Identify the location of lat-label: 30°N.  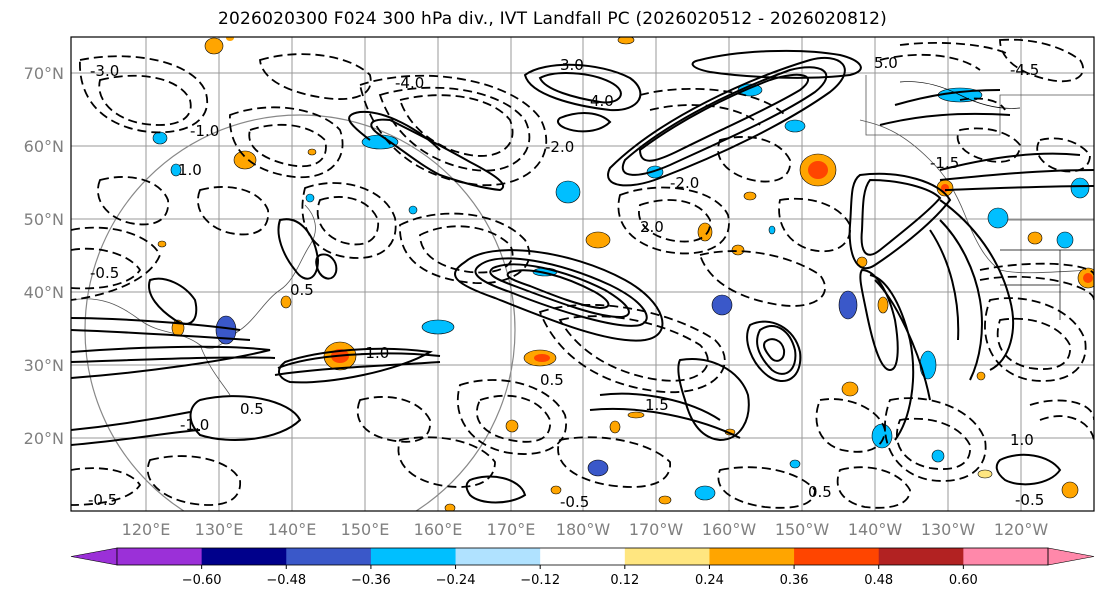
(44, 365).